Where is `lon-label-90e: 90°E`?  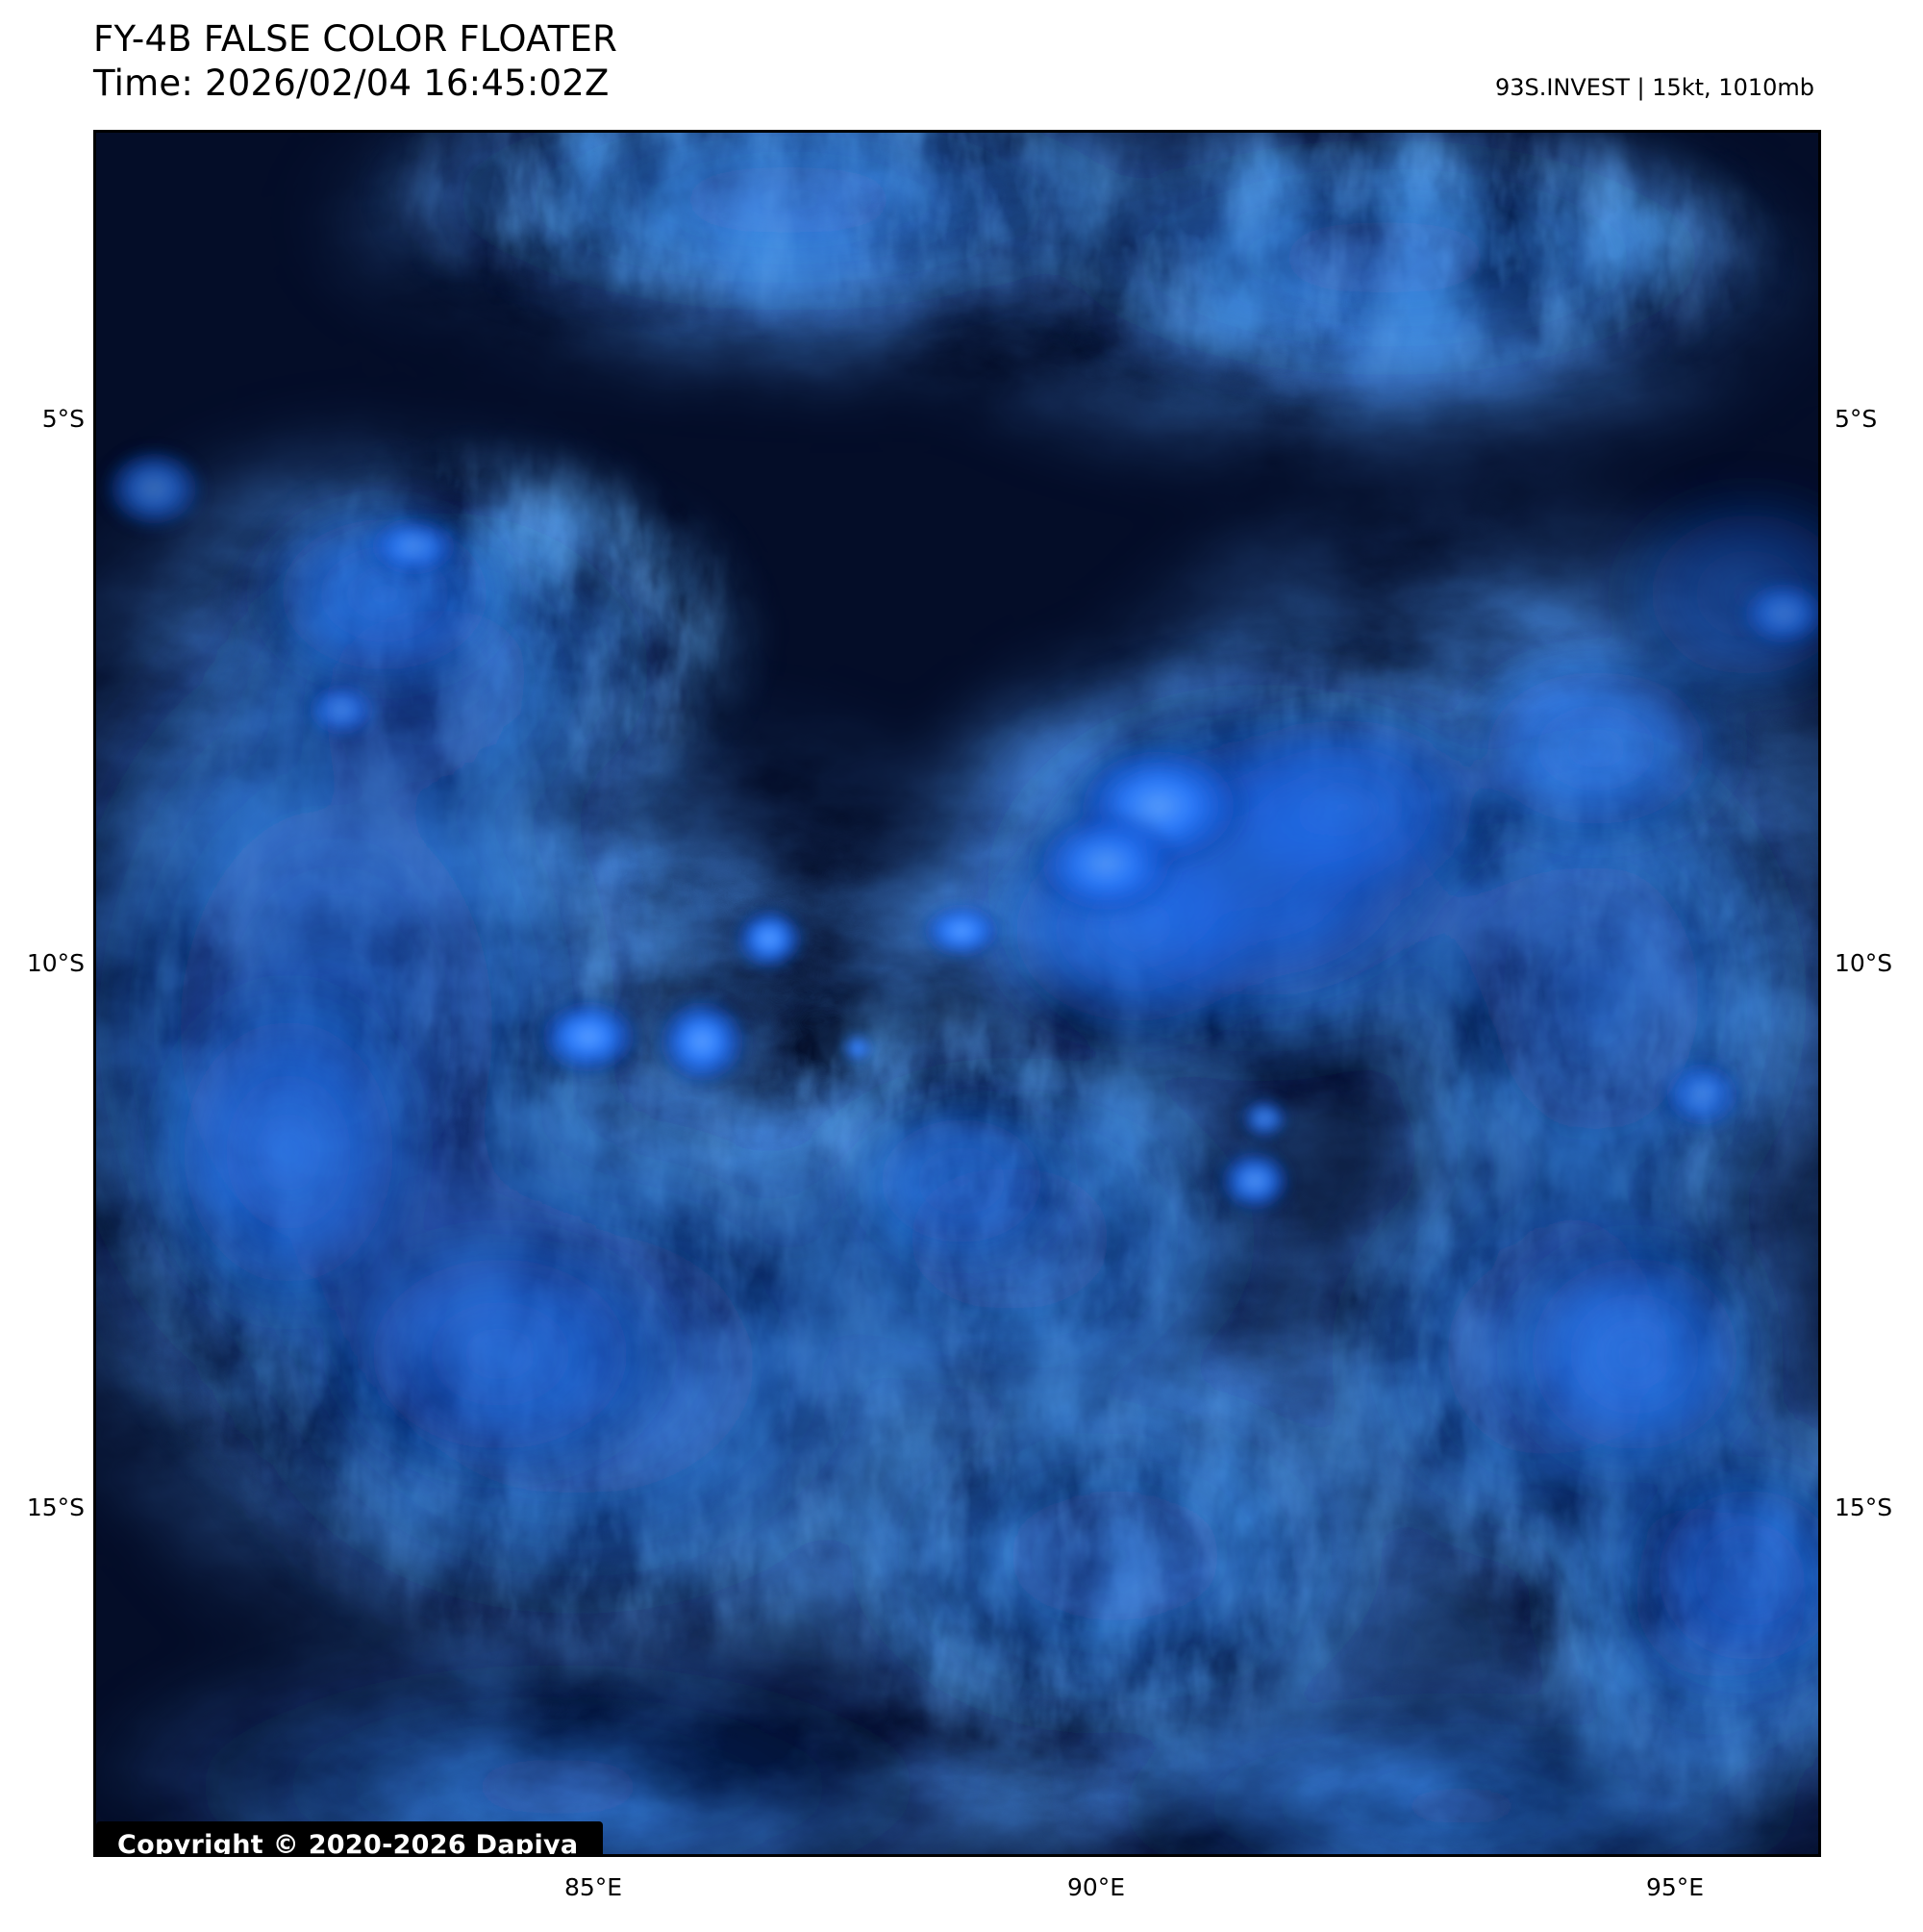 lon-label-90e: 90°E is located at coordinates (1096, 1887).